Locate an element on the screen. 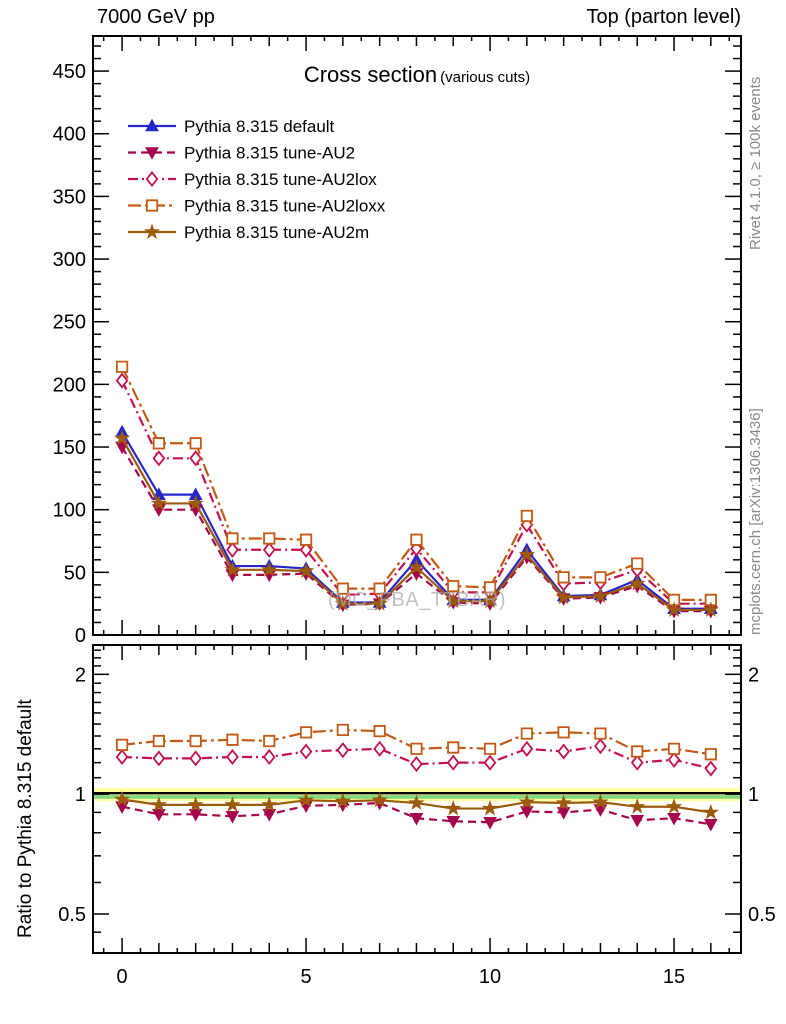 This screenshot has height=1024, width=786. legend-item-label: Pythia 8.315 tune-AU2m is located at coordinates (276, 232).